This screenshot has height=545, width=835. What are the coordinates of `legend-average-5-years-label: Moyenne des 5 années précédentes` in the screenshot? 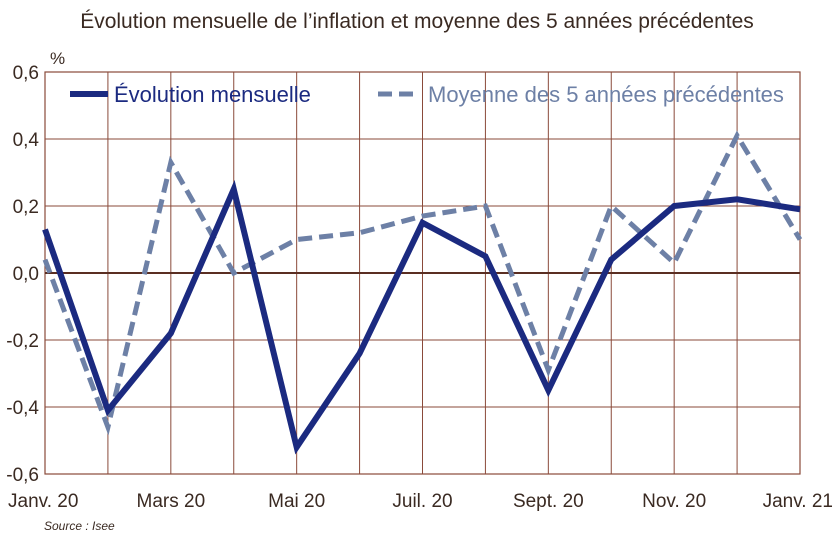 It's located at (606, 94).